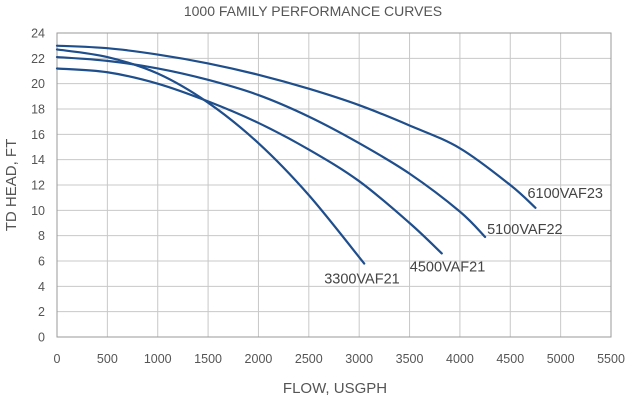 This screenshot has height=400, width=626. What do you see at coordinates (38, 186) in the screenshot?
I see `y-tick-label: 12` at bounding box center [38, 186].